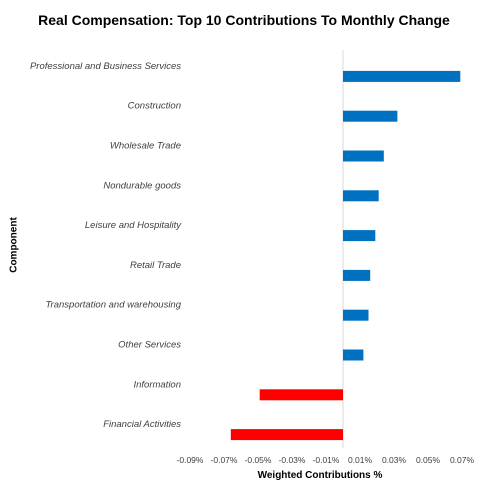 The height and width of the screenshot is (502, 488). What do you see at coordinates (320, 475) in the screenshot?
I see `x-axis-title: Weighted Contributions %` at bounding box center [320, 475].